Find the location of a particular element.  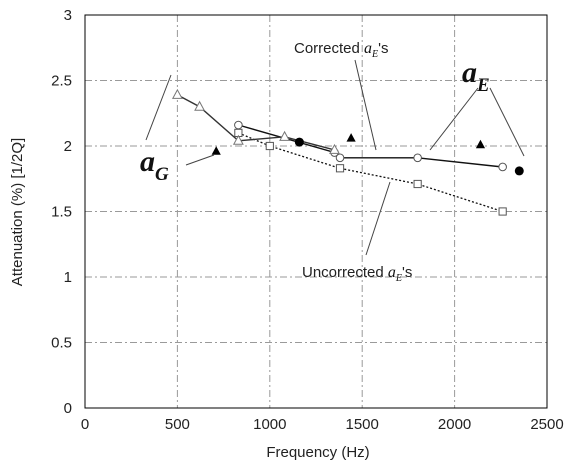

y-tick-label: 1.5 is located at coordinates (61, 212).